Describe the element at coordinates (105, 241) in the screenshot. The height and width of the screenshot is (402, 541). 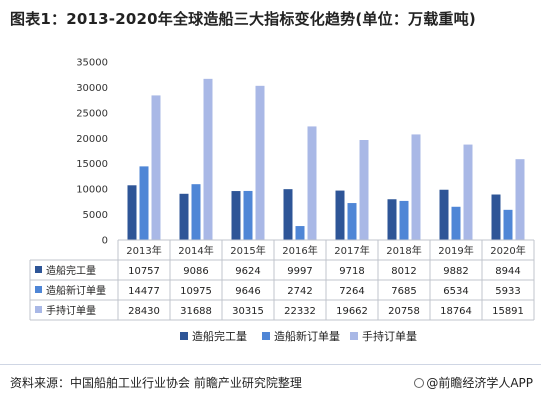
I see `y-tick-label-0: 0` at that location.